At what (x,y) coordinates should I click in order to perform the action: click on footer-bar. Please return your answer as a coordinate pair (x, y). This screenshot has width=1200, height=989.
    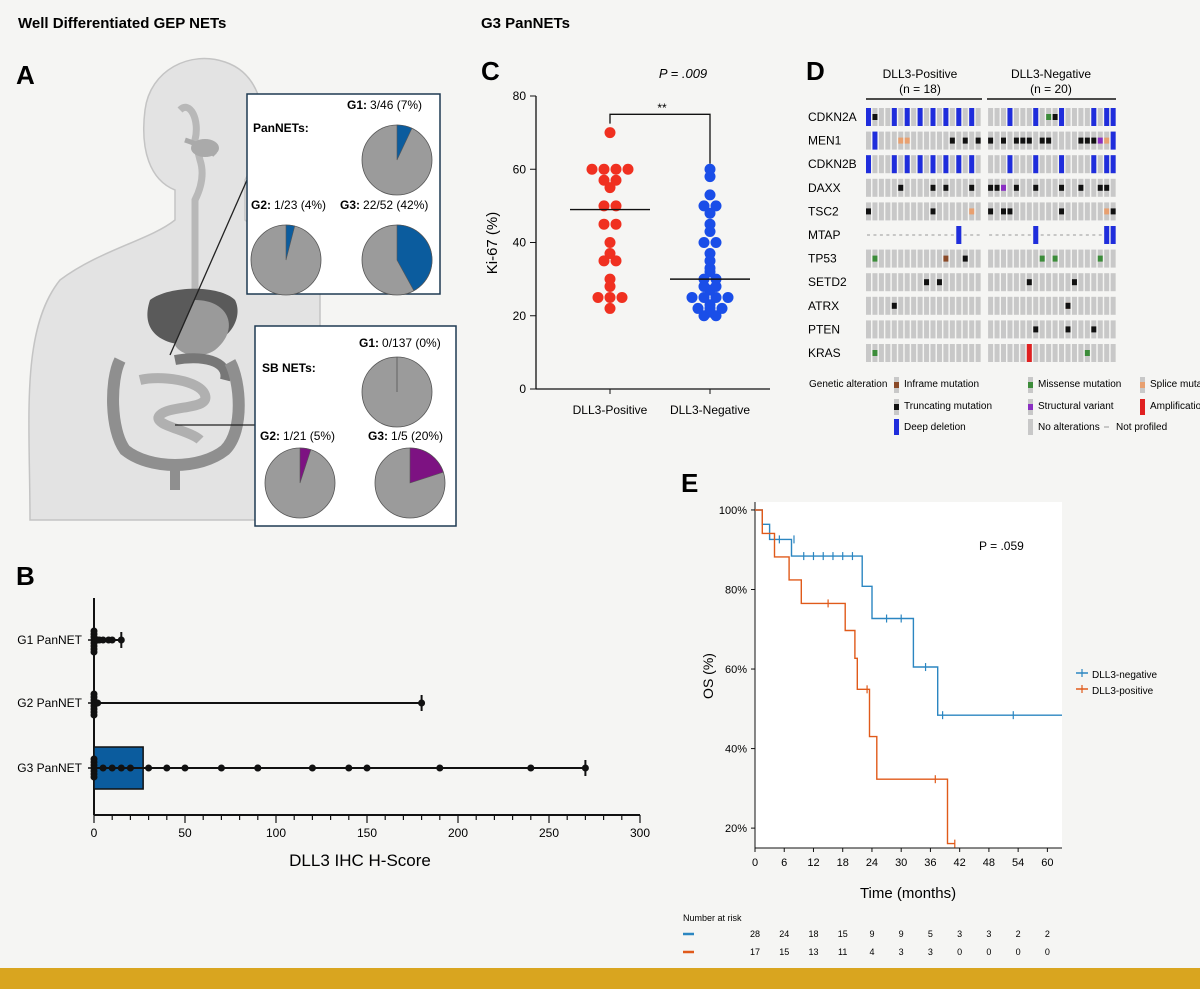
    Looking at the image, I should click on (600, 978).